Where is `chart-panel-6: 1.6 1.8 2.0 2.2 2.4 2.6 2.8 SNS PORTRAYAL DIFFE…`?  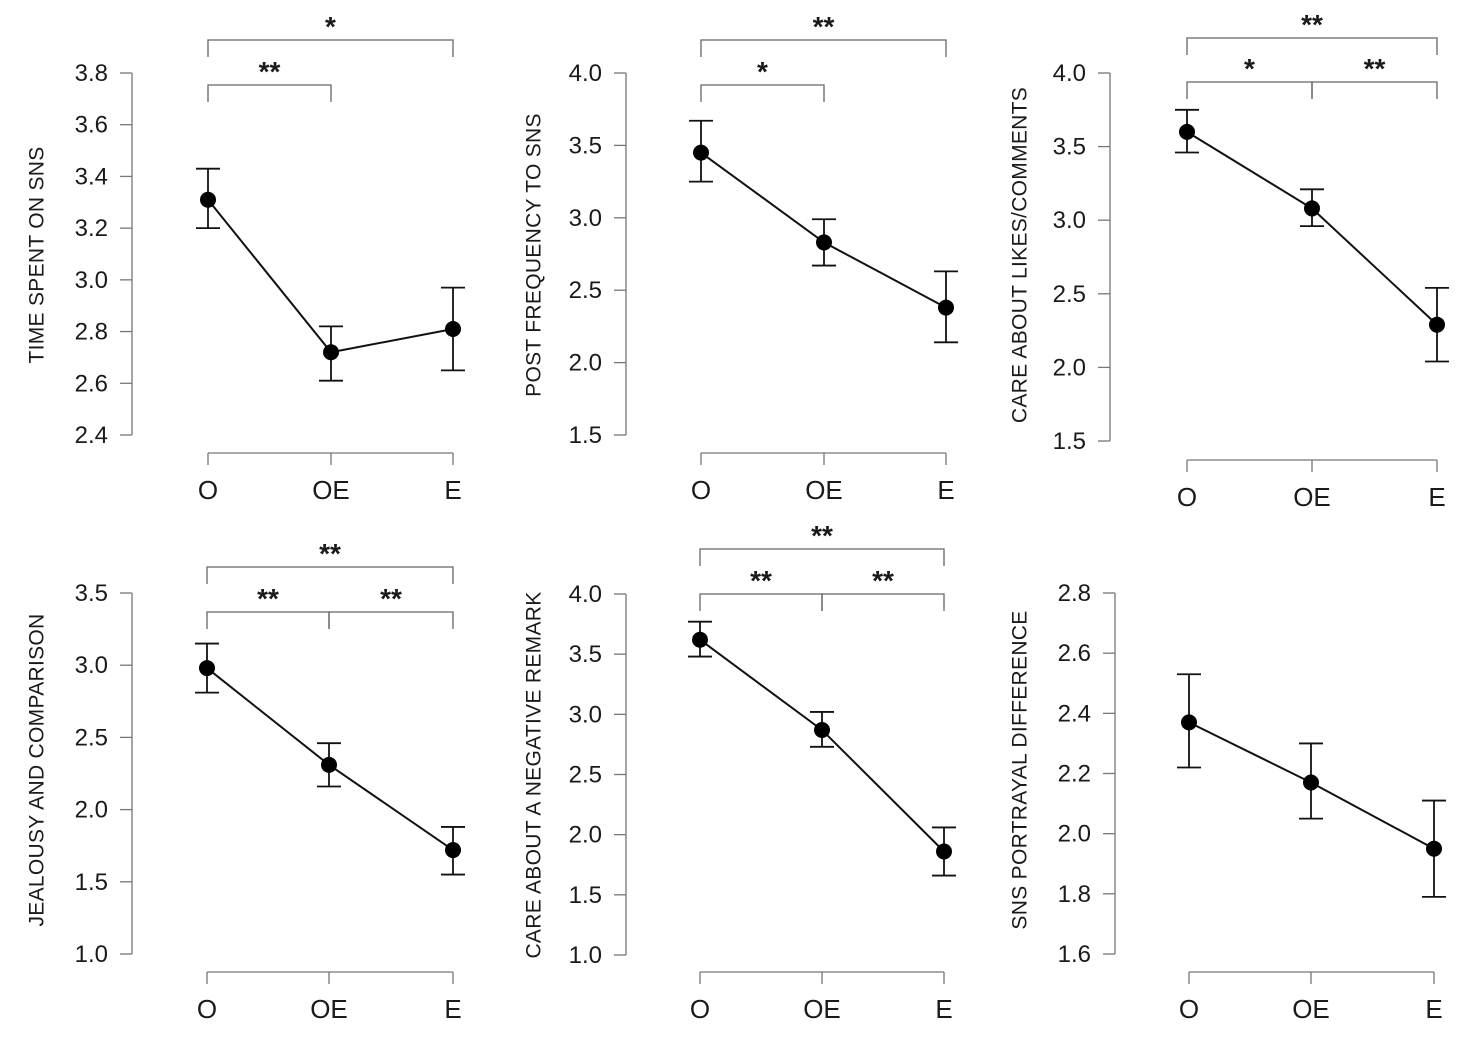
chart-panel-6: 1.6 1.8 2.0 2.2 2.4 2.6 2.8 SNS PORTRAYAL DIFFE… is located at coordinates (1227, 802).